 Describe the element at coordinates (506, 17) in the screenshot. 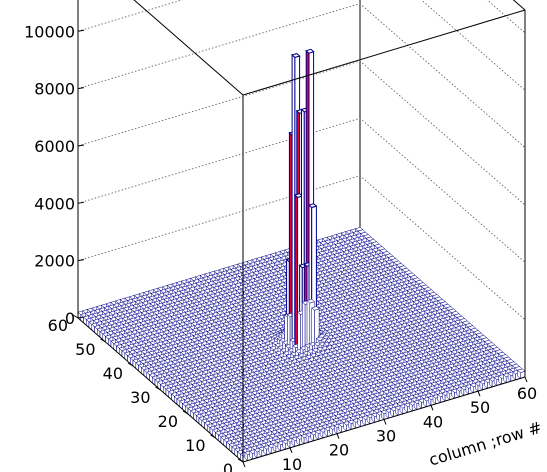

I see `z-gridline` at that location.